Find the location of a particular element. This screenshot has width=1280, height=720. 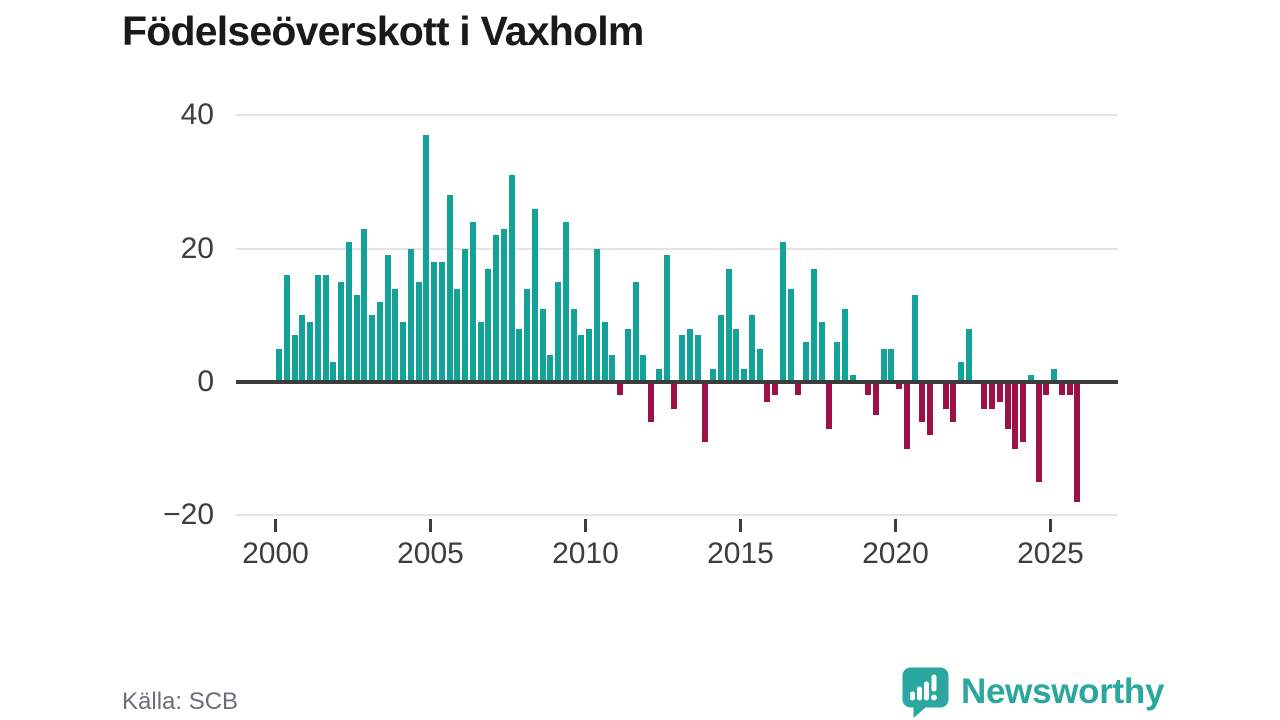

x-axis-label-2015: 2015 is located at coordinates (740, 553).